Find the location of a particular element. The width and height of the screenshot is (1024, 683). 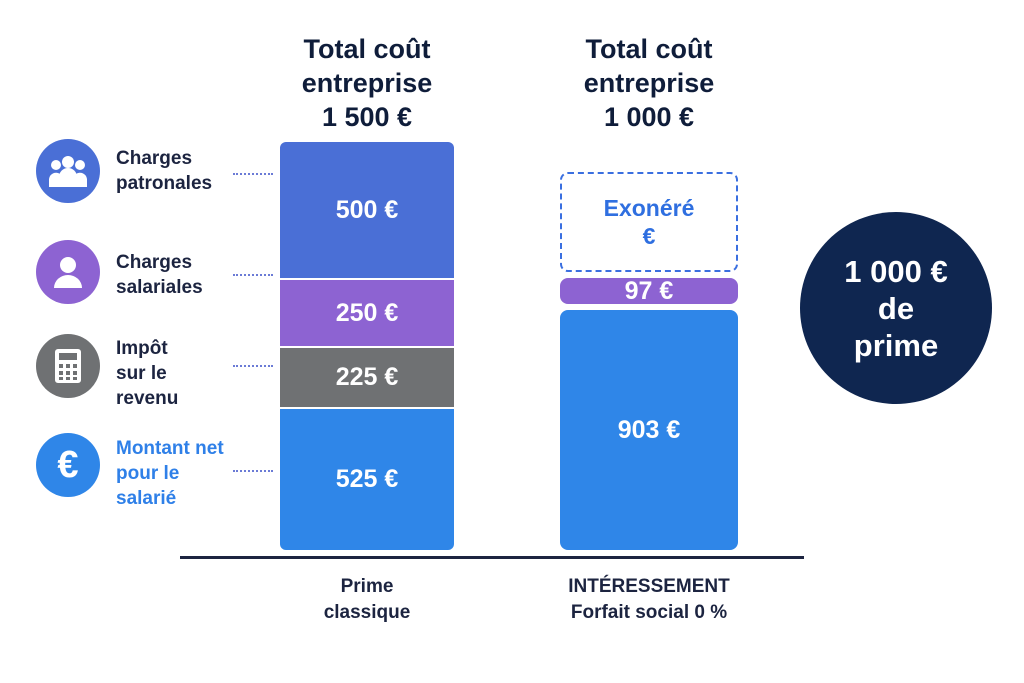

legend-icon-impot is located at coordinates (68, 366).